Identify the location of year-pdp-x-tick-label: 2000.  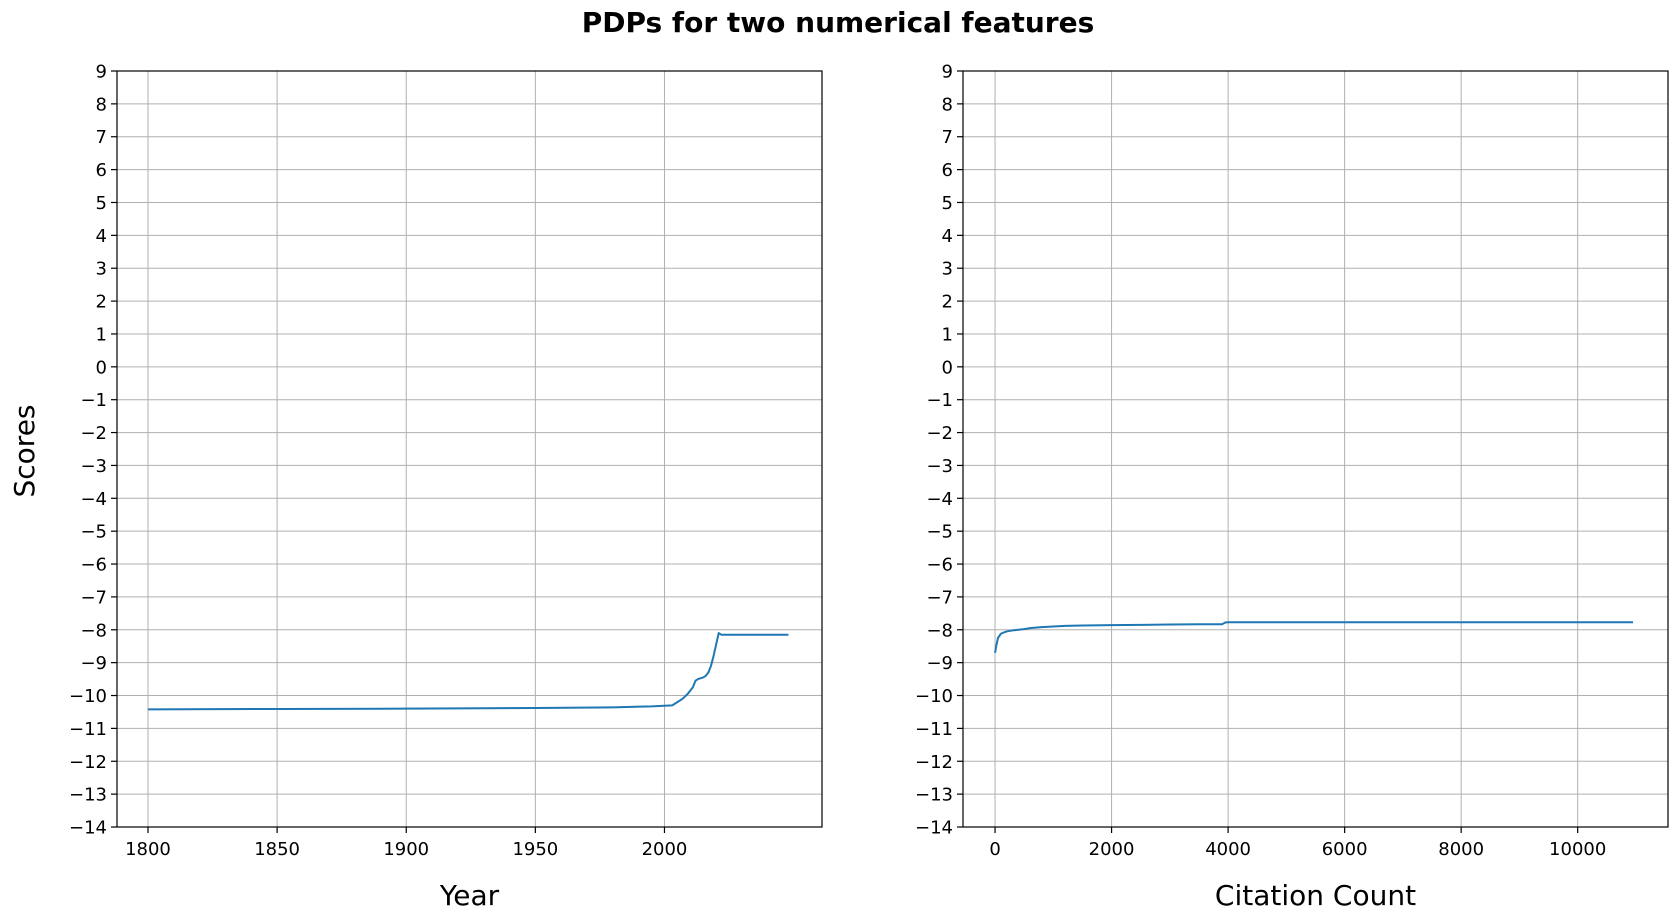
(665, 849).